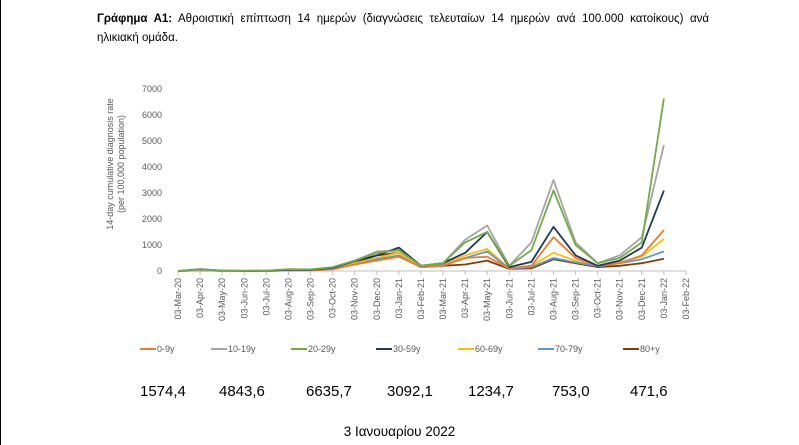  I want to click on legend: 0-9y 10-19y 20-29y 30-59y 60-69y 70-79y 80+y, so click(400, 349).